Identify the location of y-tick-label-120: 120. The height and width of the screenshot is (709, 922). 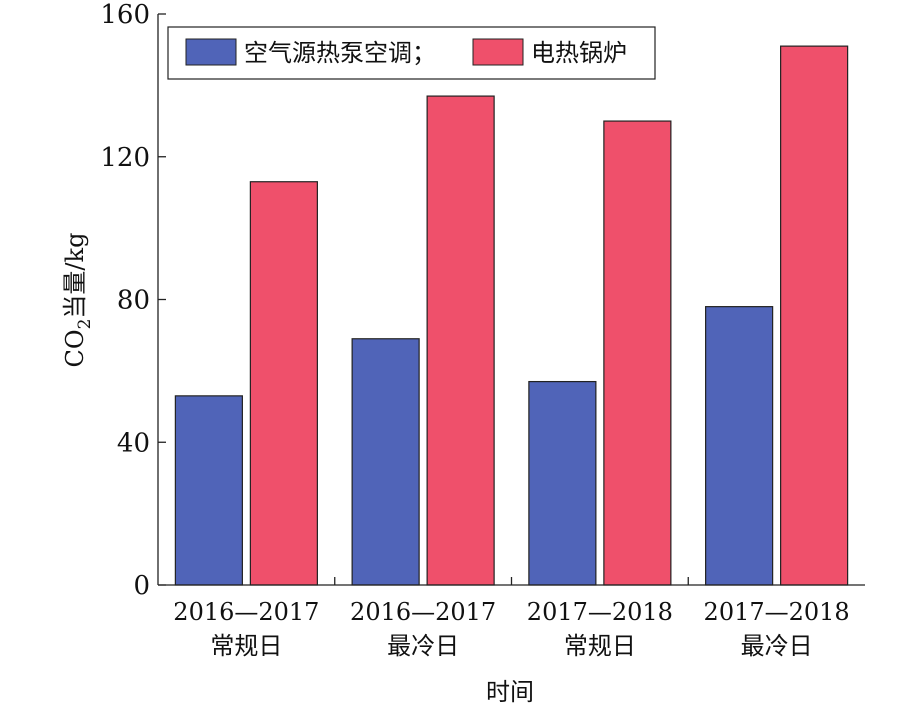
(125, 158).